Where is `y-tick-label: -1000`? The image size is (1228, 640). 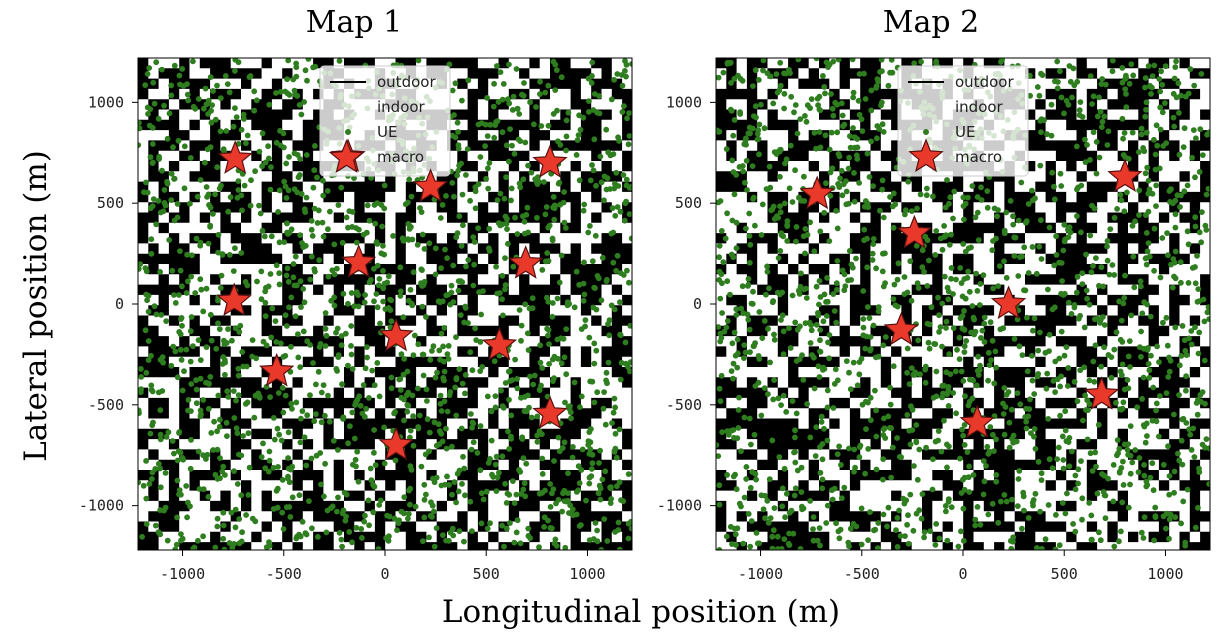 y-tick-label: -1000 is located at coordinates (679, 506).